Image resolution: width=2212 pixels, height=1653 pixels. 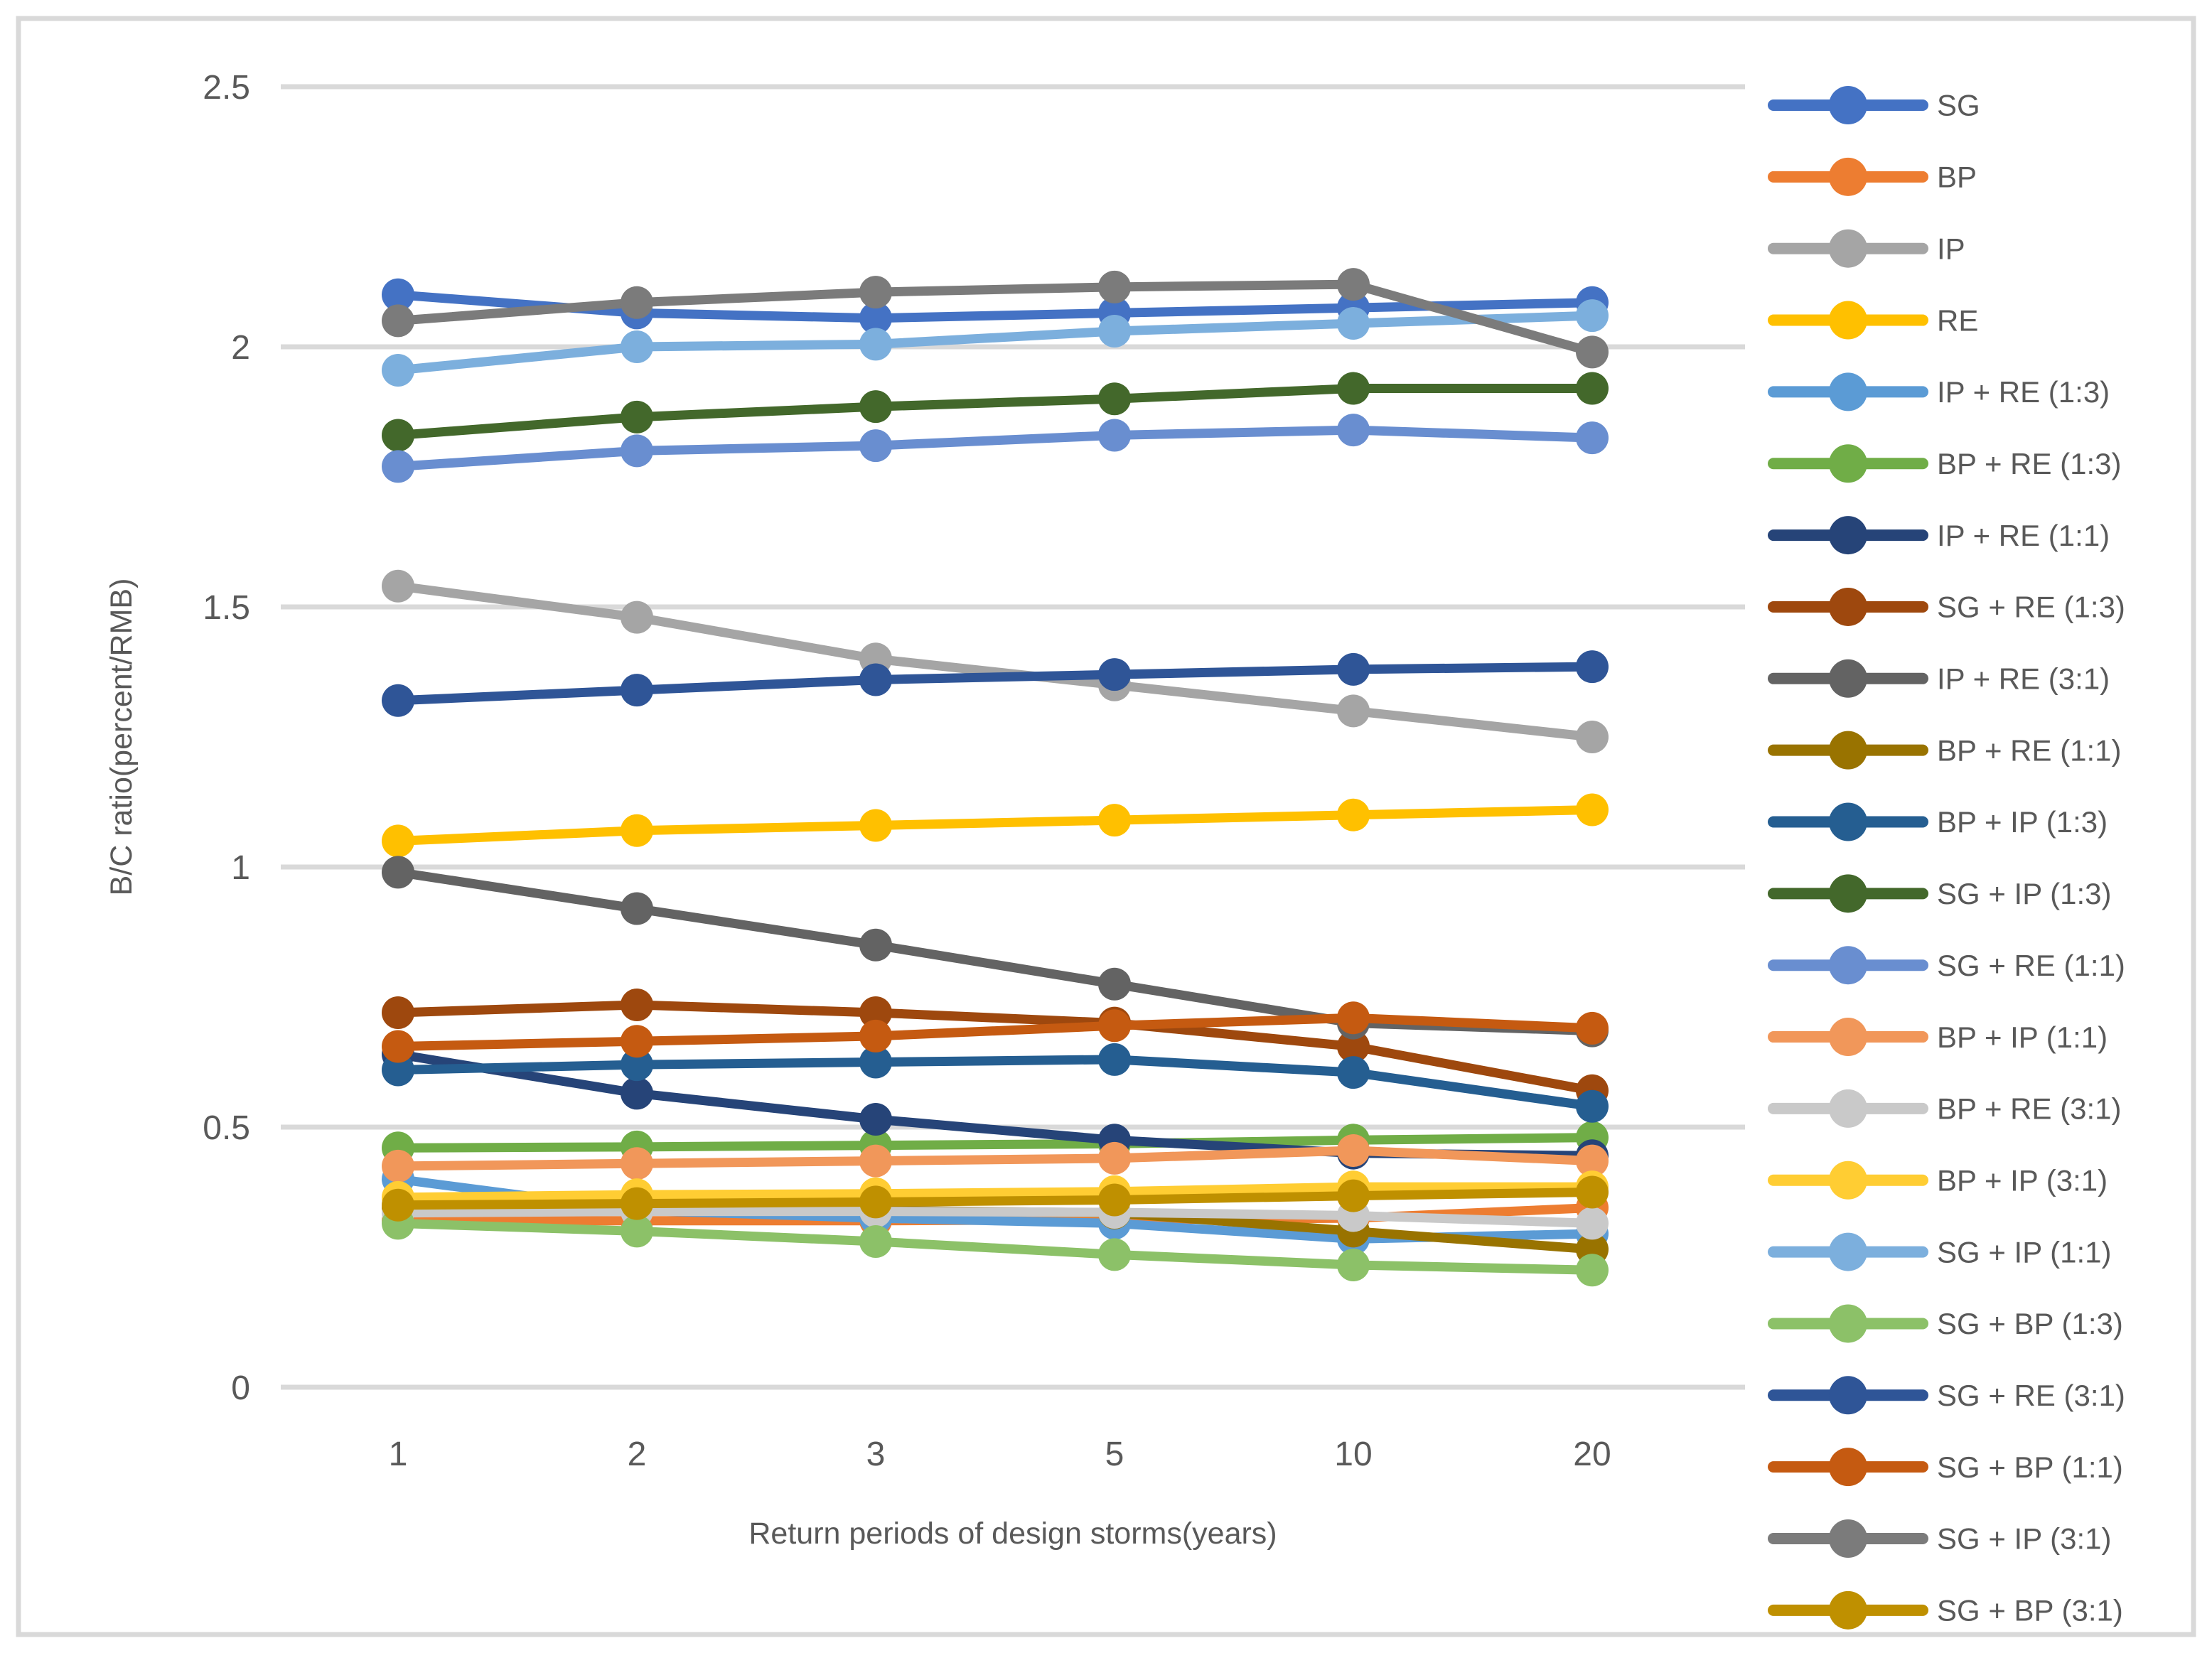 I want to click on legend-item: SG + BP (1:1), so click(x=1945, y=1467).